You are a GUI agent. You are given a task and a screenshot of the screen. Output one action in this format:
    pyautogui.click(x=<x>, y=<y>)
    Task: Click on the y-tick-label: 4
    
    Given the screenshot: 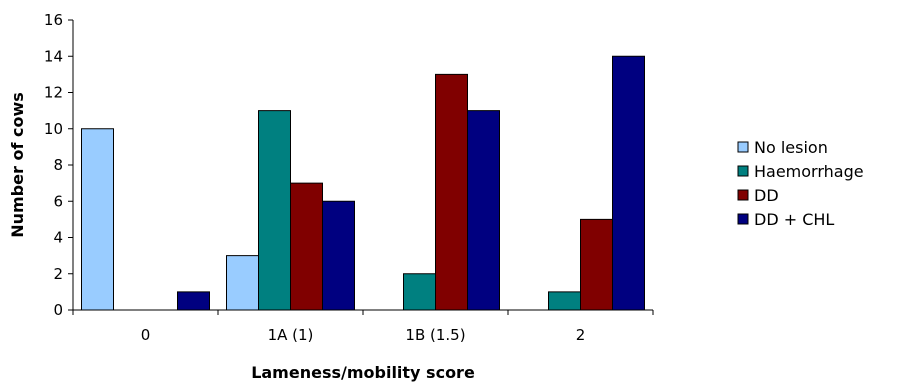 What is the action you would take?
    pyautogui.click(x=58, y=238)
    